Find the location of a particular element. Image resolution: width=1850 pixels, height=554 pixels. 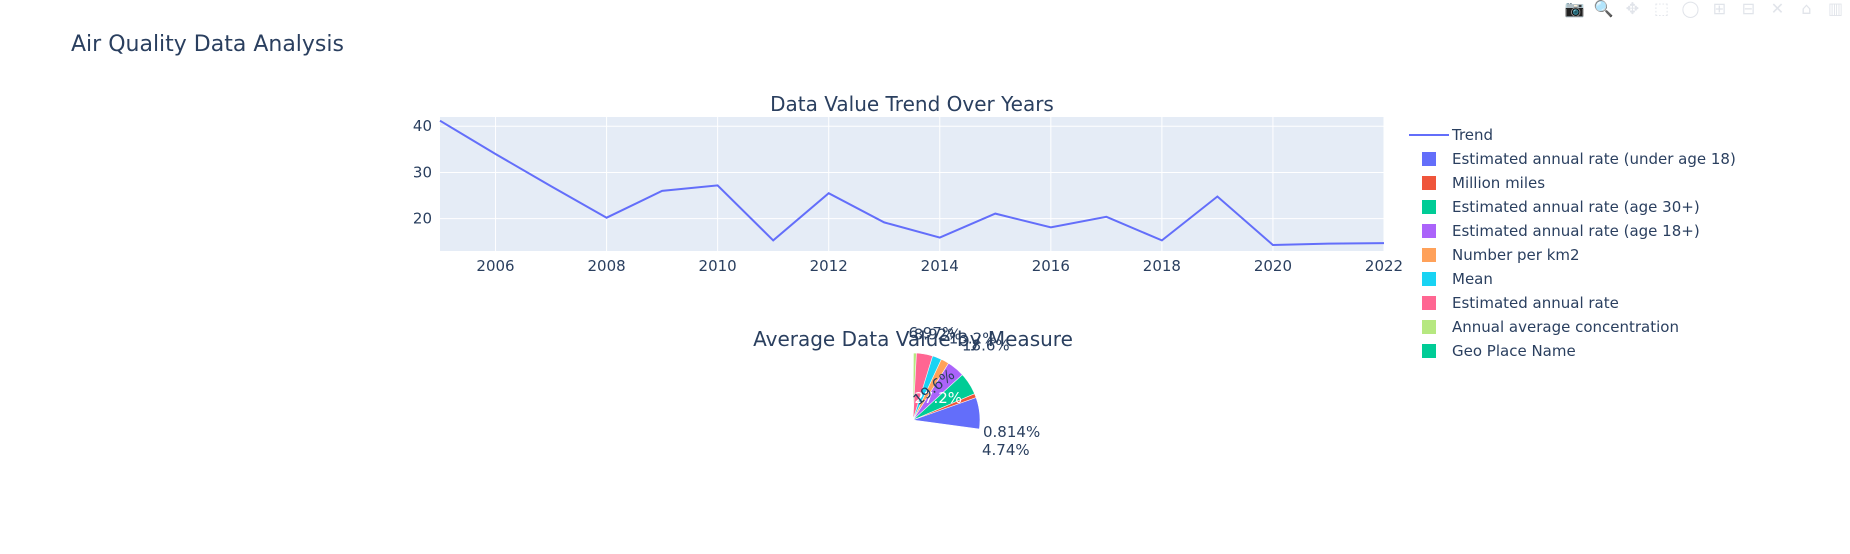

legend-label: Trend is located at coordinates (1472, 135).